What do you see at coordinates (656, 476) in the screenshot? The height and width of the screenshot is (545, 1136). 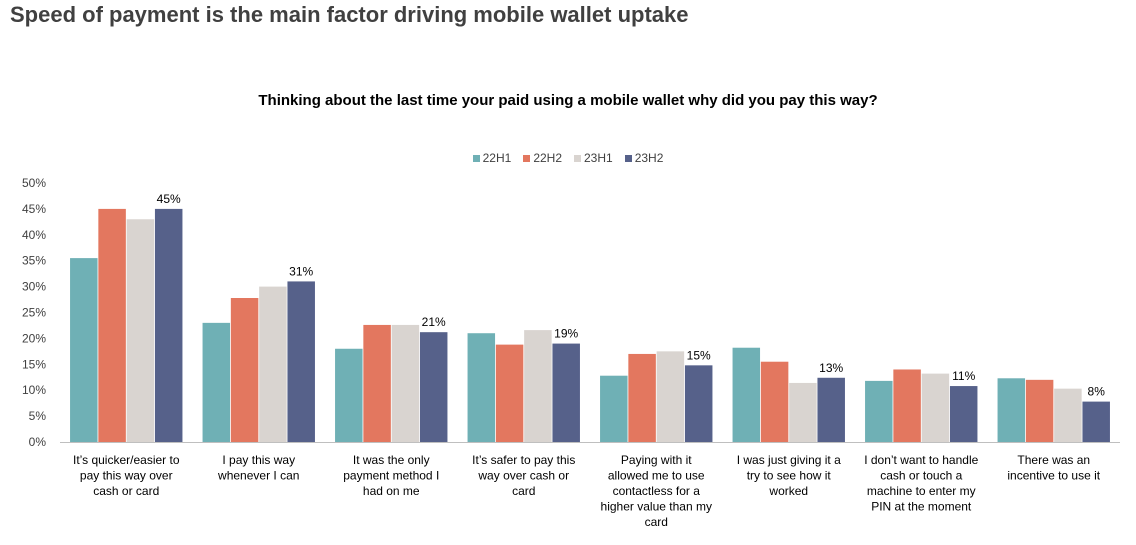 I see `x-category-label-line: allowed me to use` at bounding box center [656, 476].